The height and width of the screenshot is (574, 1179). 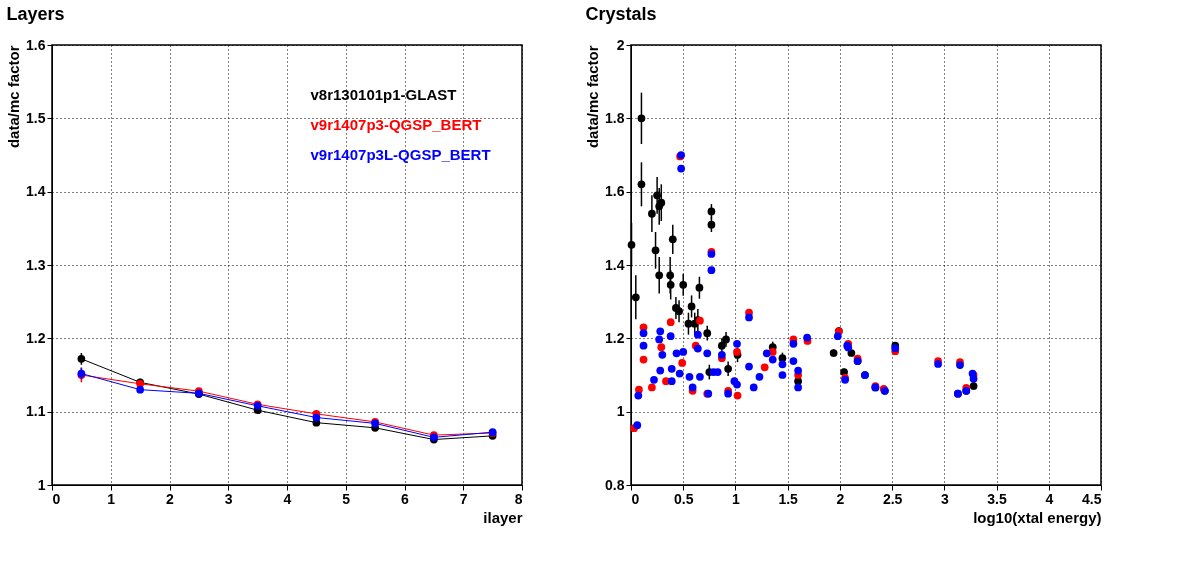 What do you see at coordinates (346, 498) in the screenshot?
I see `x-tick-label: 5` at bounding box center [346, 498].